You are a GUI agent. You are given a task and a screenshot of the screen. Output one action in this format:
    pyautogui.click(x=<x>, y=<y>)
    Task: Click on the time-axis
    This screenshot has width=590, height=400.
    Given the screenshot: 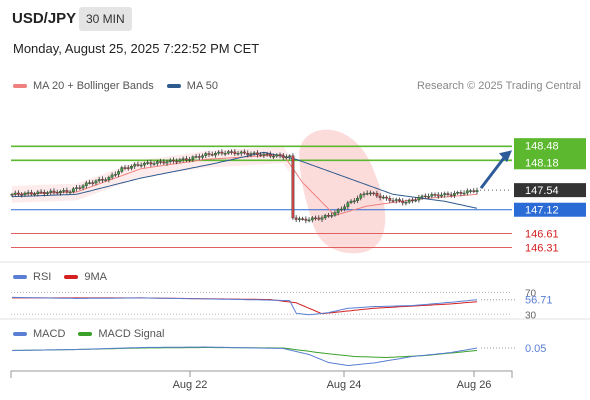 What is the action you would take?
    pyautogui.click(x=261, y=374)
    